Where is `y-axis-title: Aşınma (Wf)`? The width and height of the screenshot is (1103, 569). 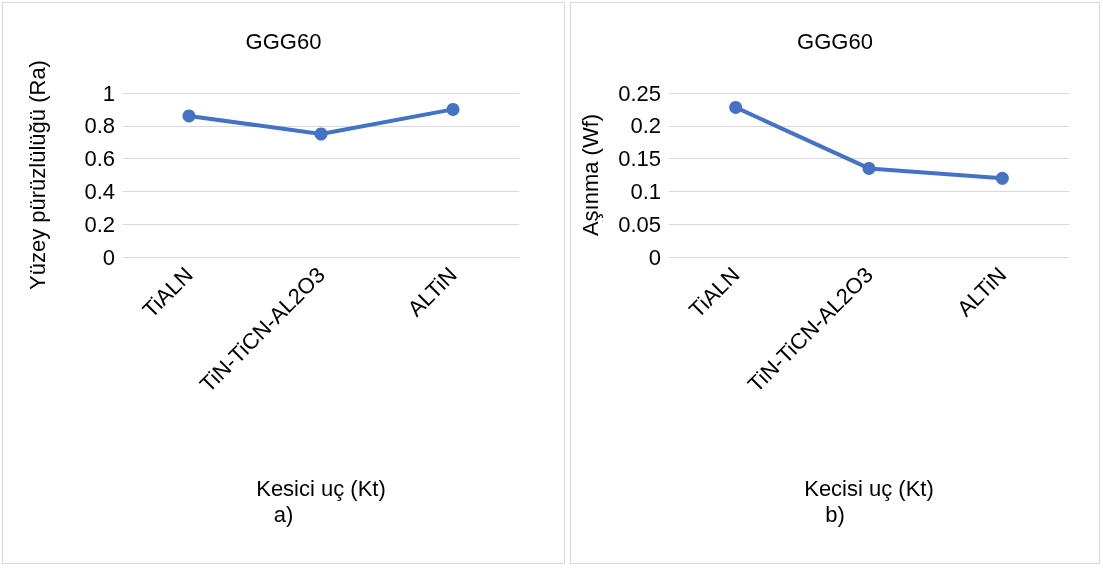
y-axis-title: Aşınma (Wf) is located at coordinates (590, 175).